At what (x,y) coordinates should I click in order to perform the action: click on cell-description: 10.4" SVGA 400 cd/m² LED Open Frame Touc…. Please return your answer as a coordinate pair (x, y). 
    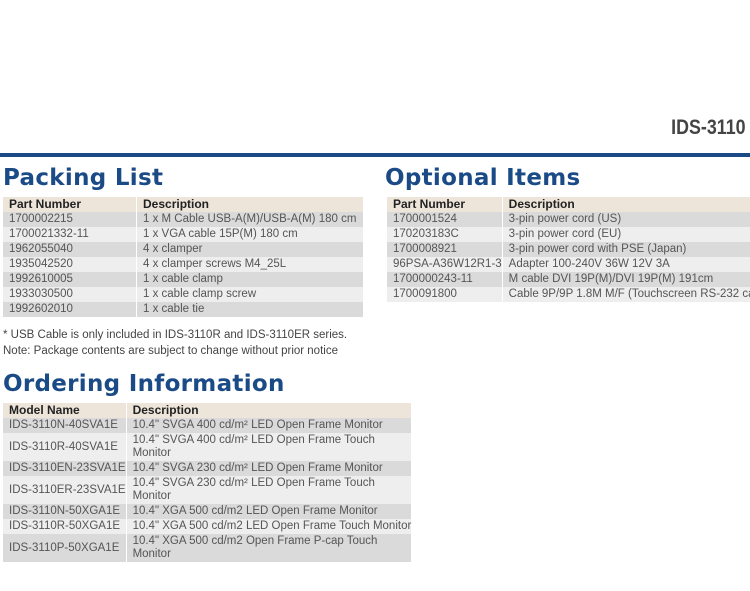
    Looking at the image, I should click on (269, 447).